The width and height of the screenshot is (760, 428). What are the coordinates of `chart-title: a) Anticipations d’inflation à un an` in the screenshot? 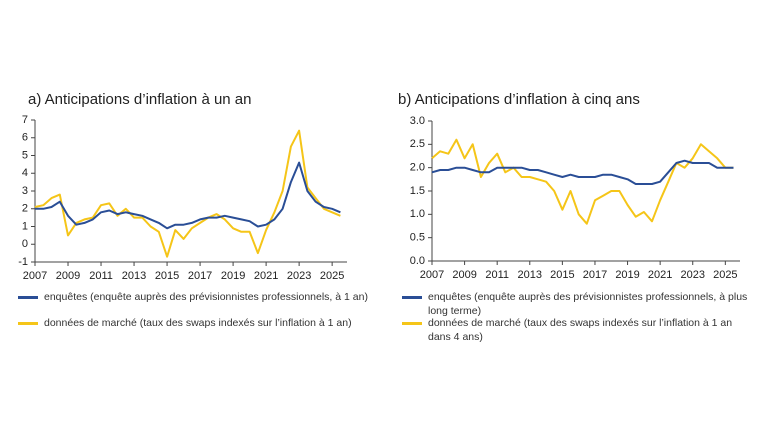 It's located at (139, 99).